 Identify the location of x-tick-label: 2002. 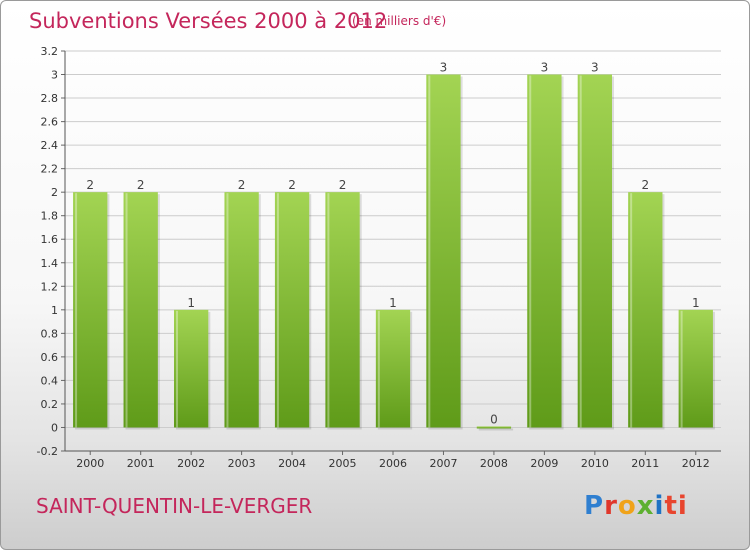
(191, 463).